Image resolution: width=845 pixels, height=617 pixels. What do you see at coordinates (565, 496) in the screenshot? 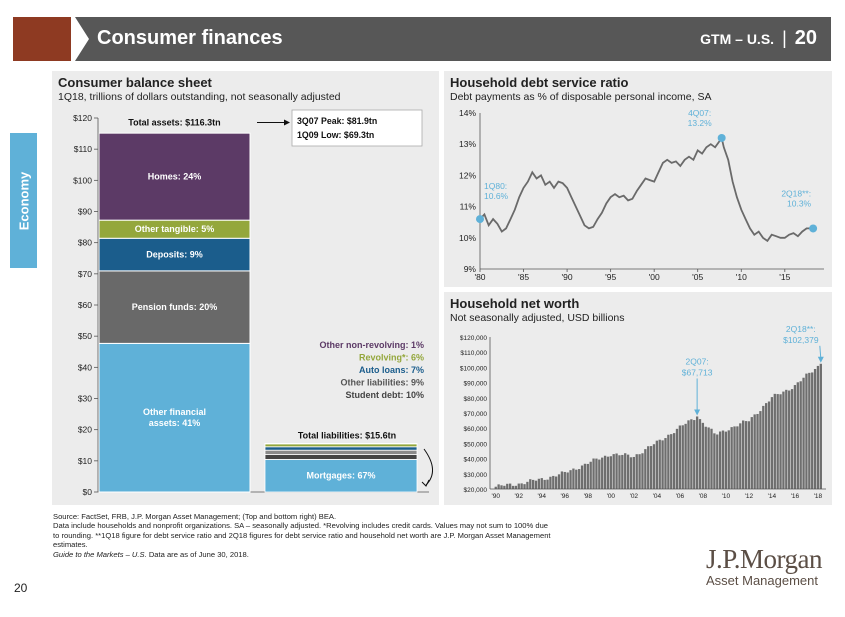
I see `x-tick-label: '96` at bounding box center [565, 496].